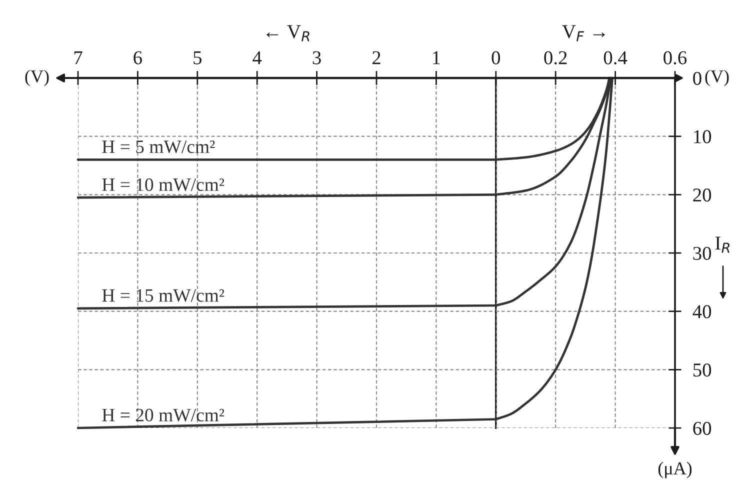  What do you see at coordinates (376, 57) in the screenshot?
I see `x-tick-label: 2` at bounding box center [376, 57].